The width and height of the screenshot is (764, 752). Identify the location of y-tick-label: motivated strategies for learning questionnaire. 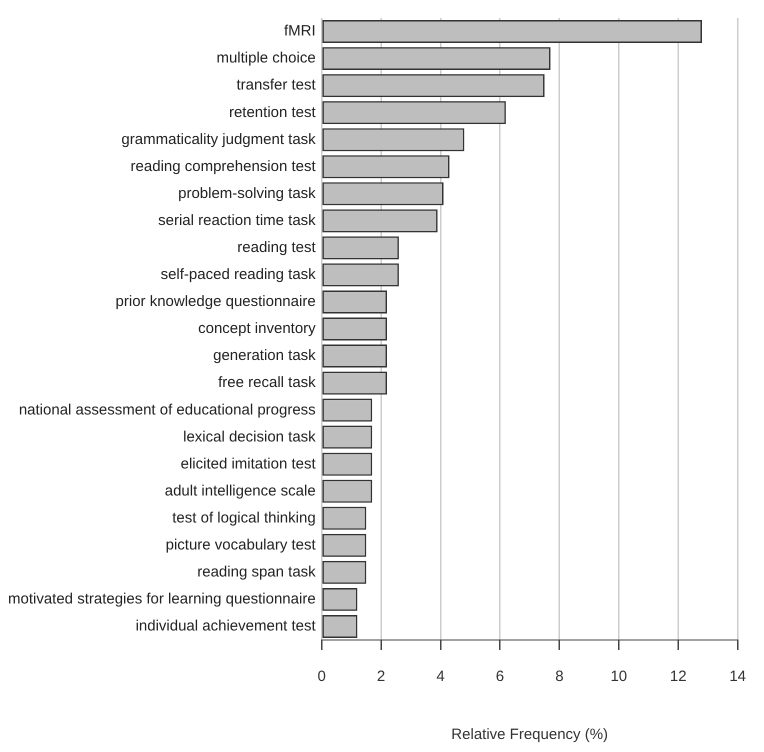
(162, 599).